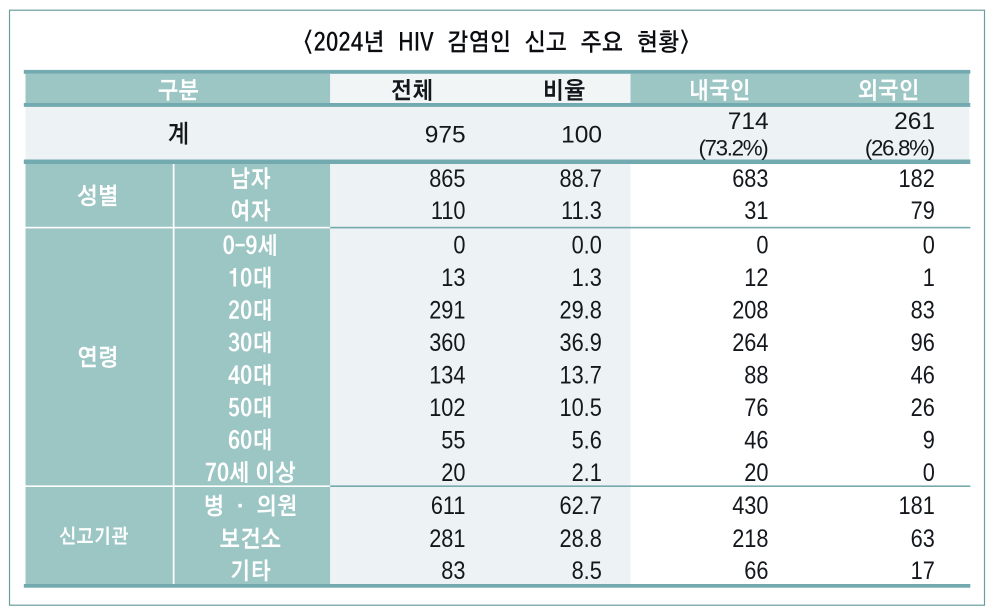  What do you see at coordinates (750, 178) in the screenshot?
I see `svg-text: 683` at bounding box center [750, 178].